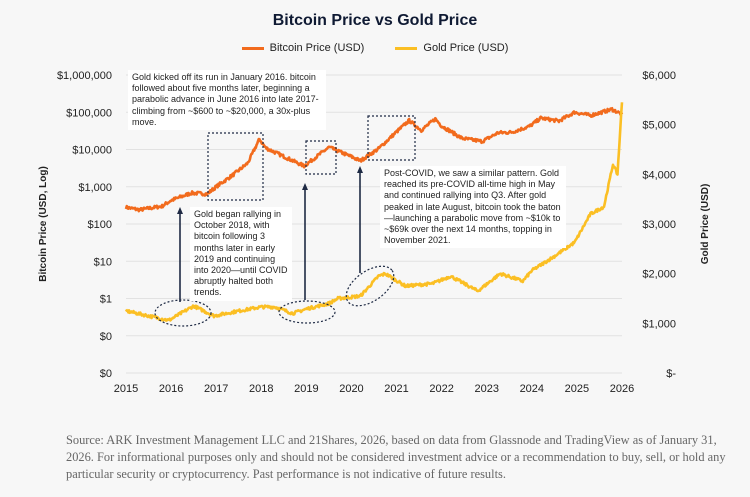 Image resolution: width=750 pixels, height=497 pixels. Describe the element at coordinates (100, 225) in the screenshot. I see `y-left-tick-label: $100` at that location.